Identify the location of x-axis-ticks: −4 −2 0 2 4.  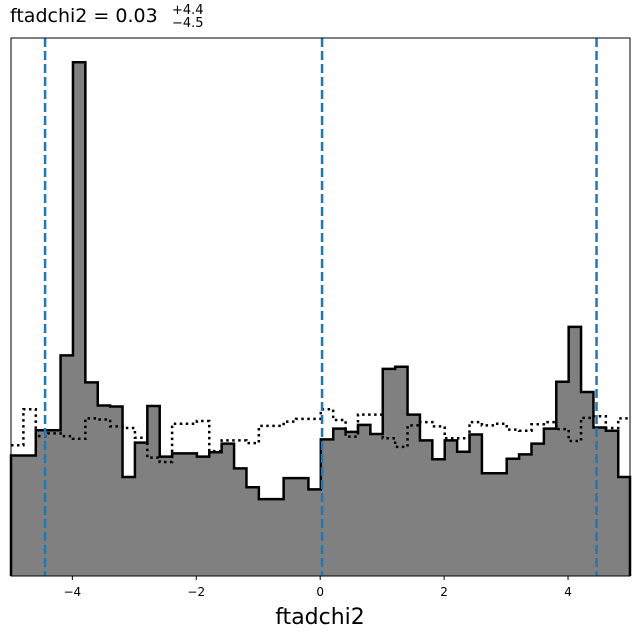
(317, 587).